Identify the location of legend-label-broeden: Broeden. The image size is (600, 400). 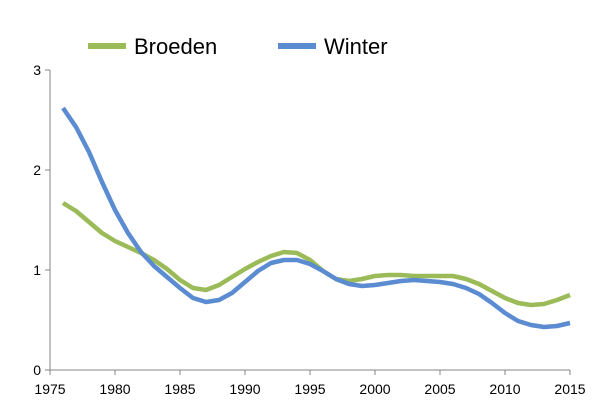
(175, 46).